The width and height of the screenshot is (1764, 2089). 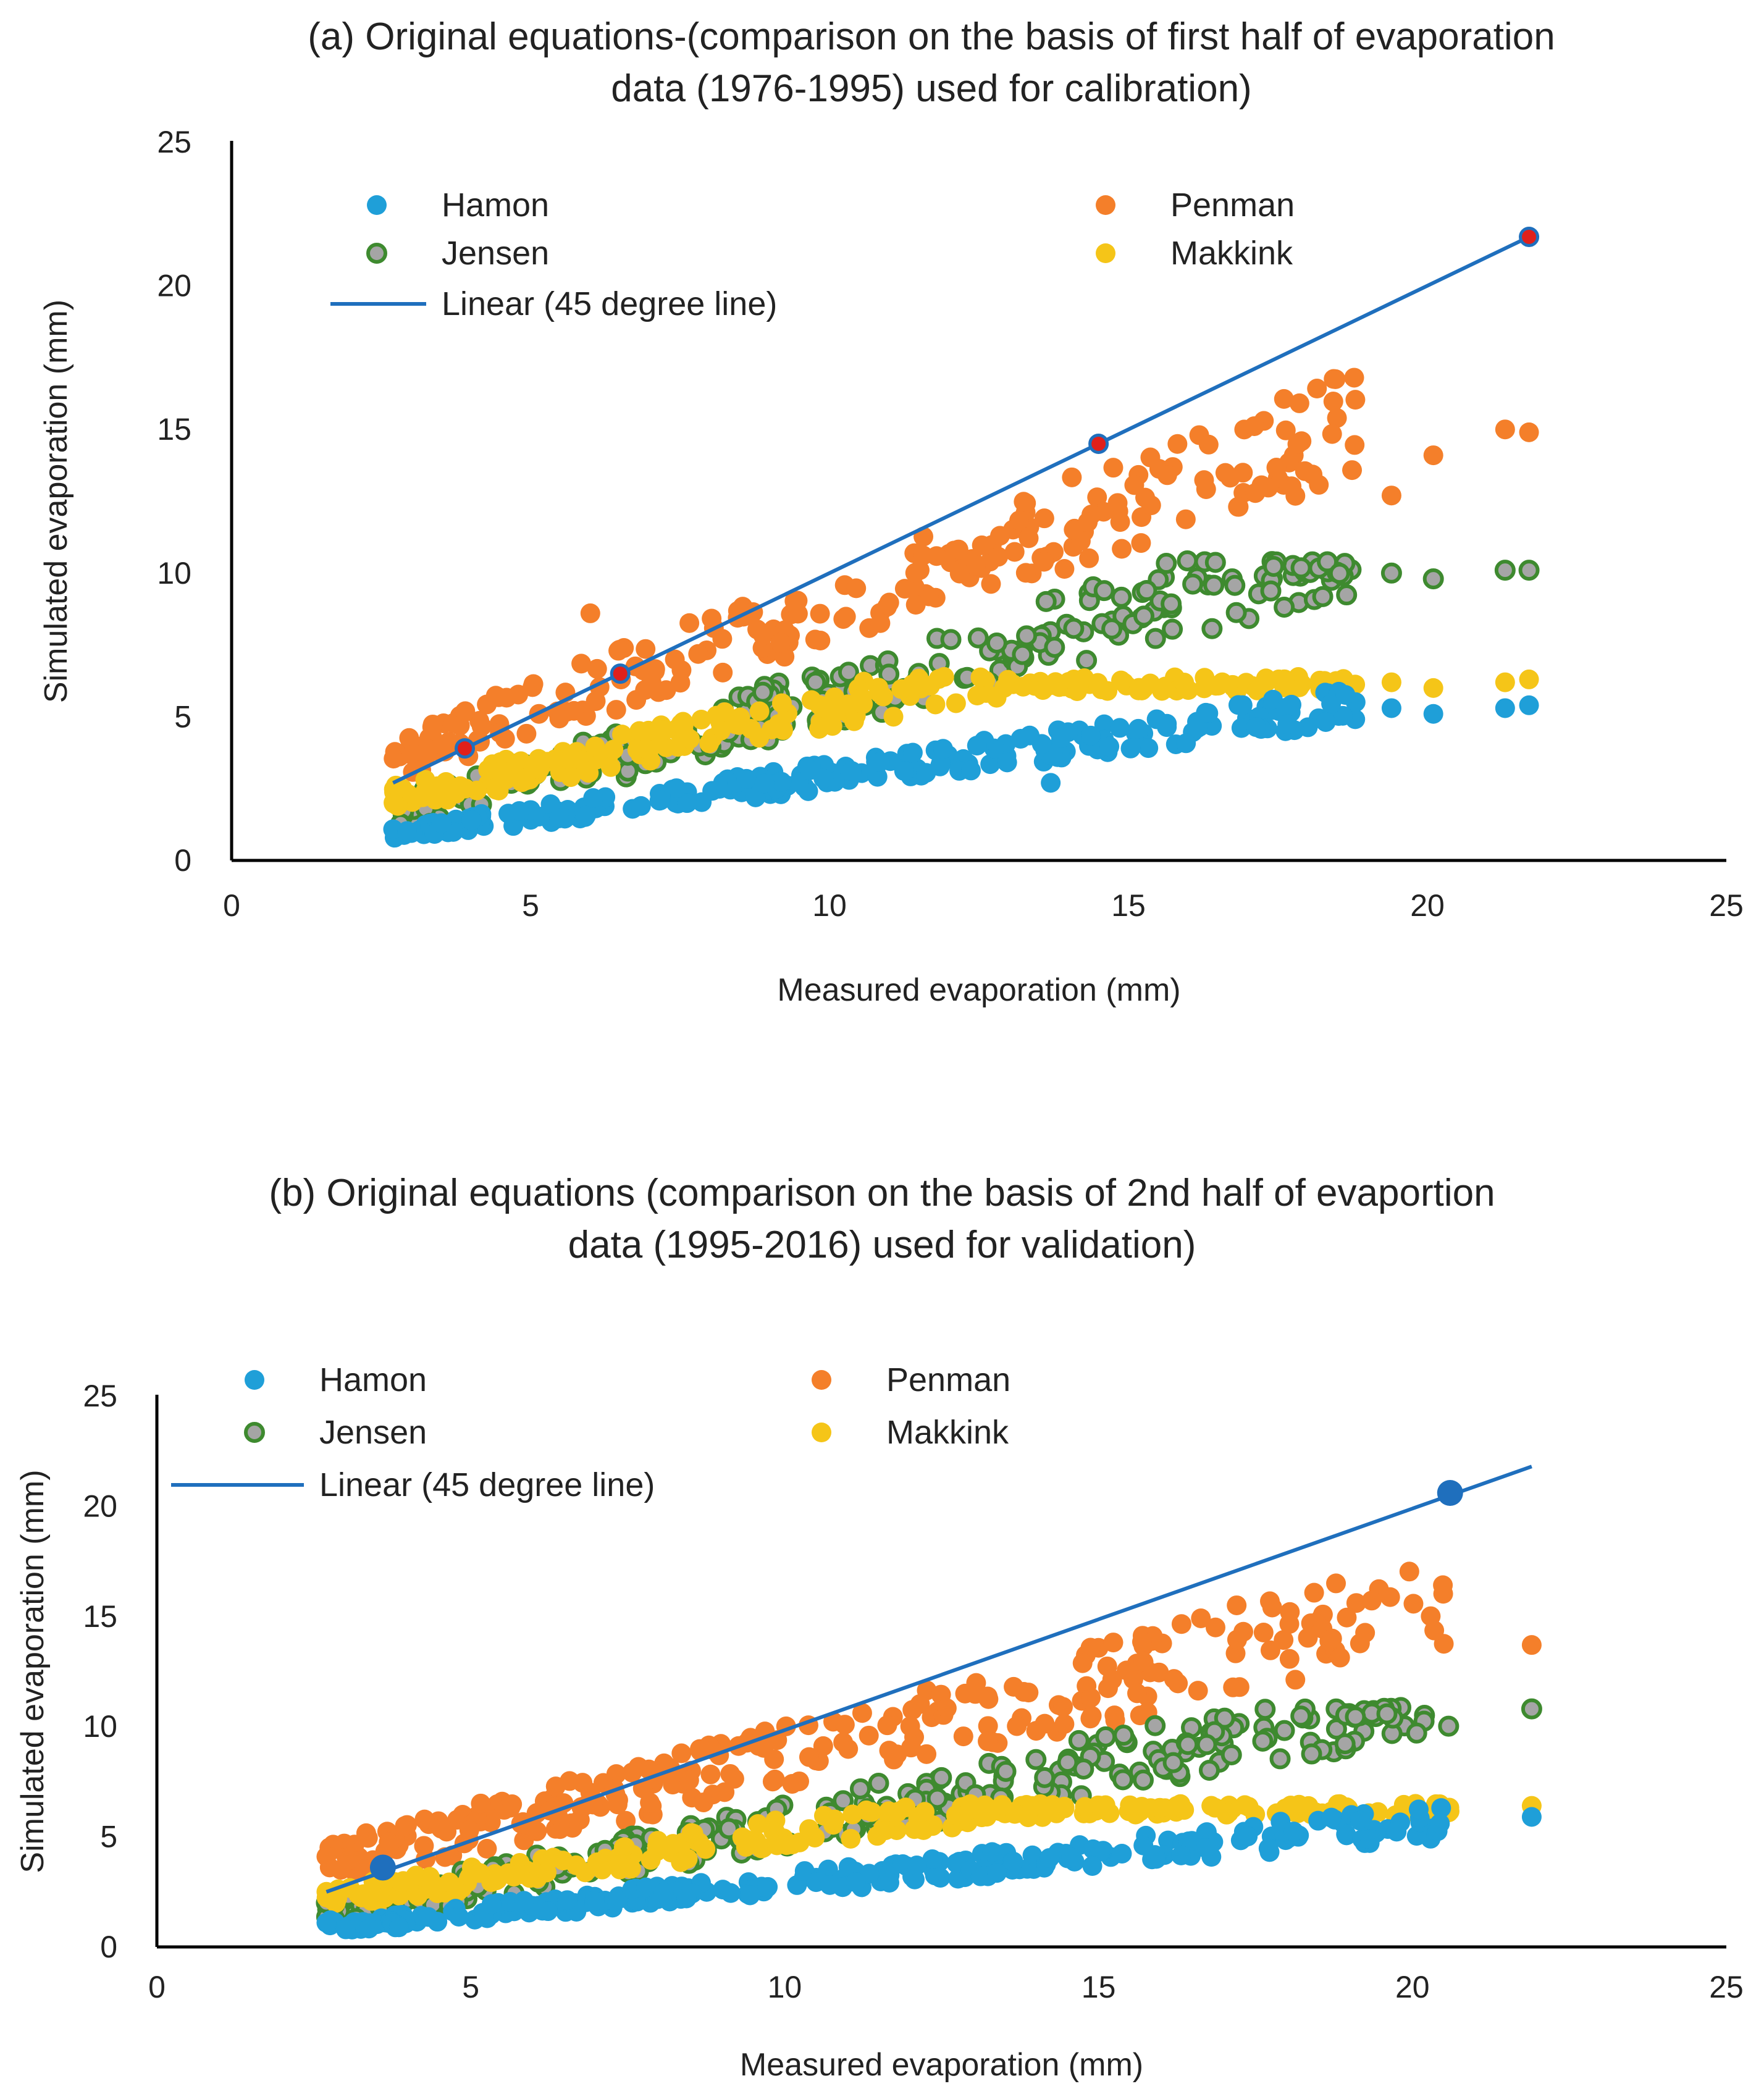 I want to click on x-axis-label: Measured evaporation (mm), so click(x=941, y=2065).